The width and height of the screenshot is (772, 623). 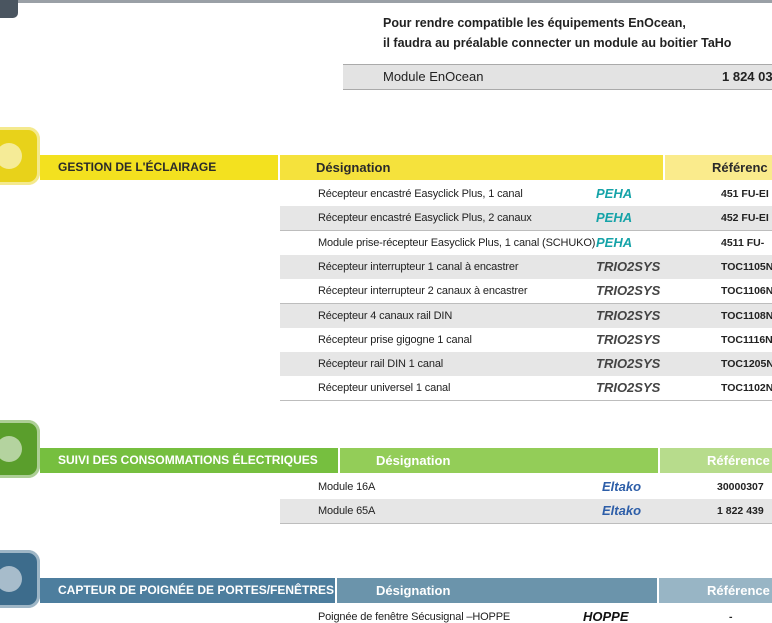 What do you see at coordinates (137, 167) in the screenshot?
I see `section-title: GESTION DE L'ÉCLAIRAGE` at bounding box center [137, 167].